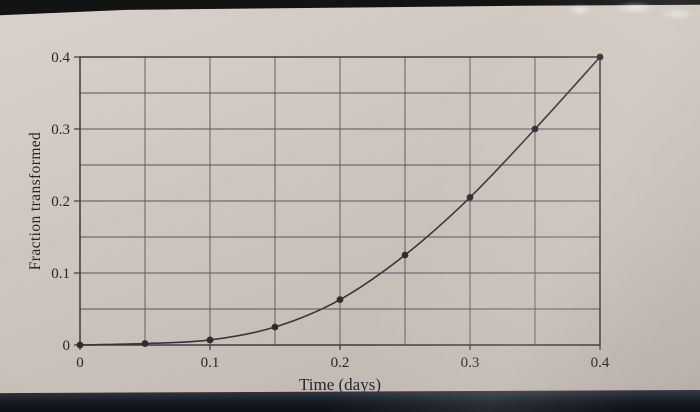  Describe the element at coordinates (60, 58) in the screenshot. I see `y-tick-label: 0.4` at that location.